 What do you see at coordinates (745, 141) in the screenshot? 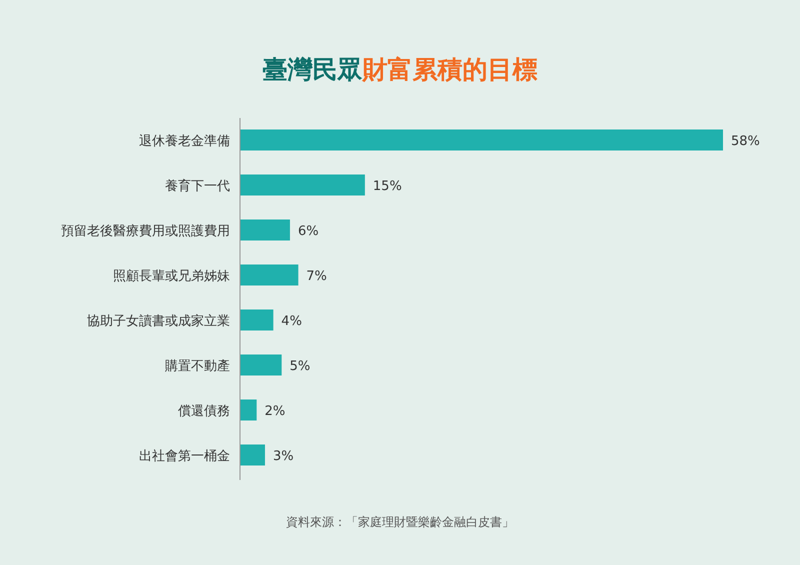
I see `data-label: 58%` at bounding box center [745, 141].